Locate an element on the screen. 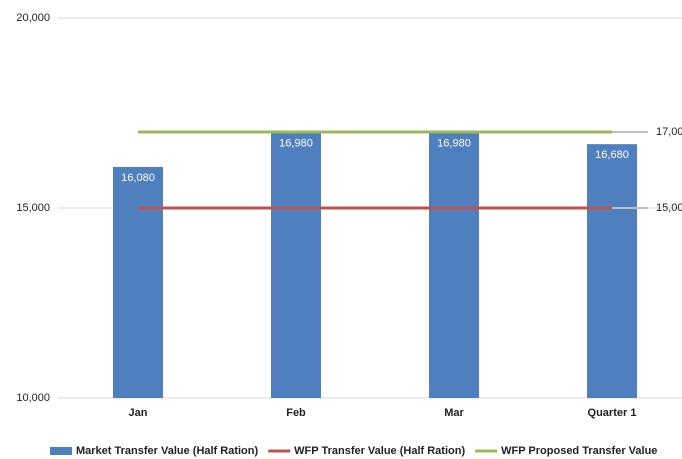  x-tick-label: Quarter 1 is located at coordinates (612, 413).